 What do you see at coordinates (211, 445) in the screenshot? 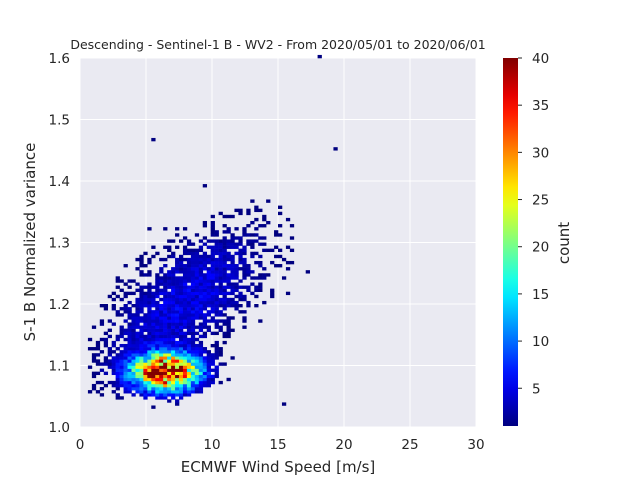
I see `x-tick-label: 10` at bounding box center [211, 445].